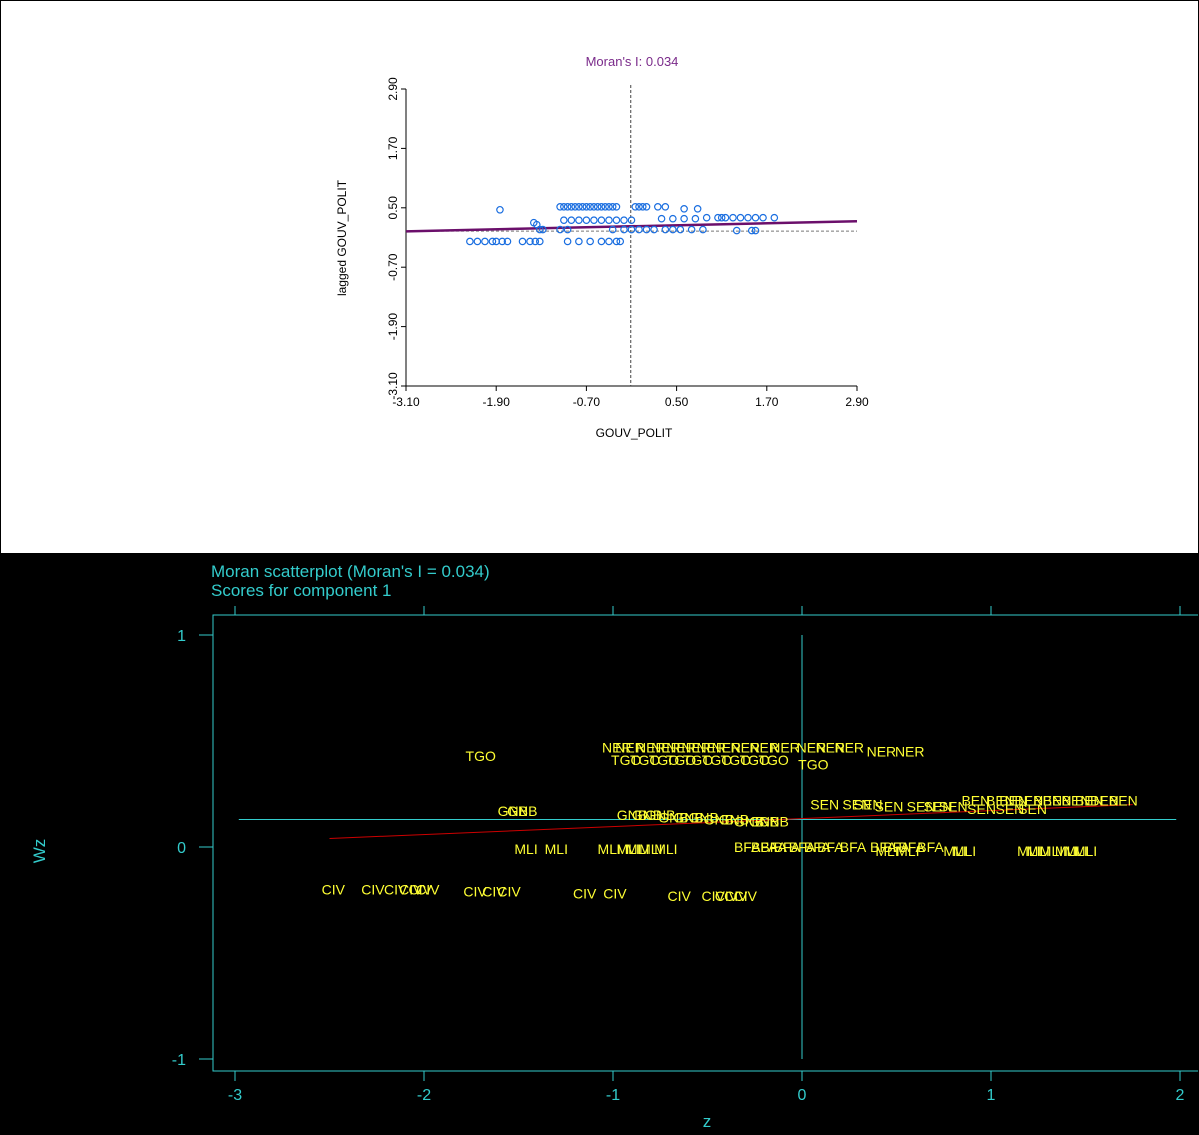  What do you see at coordinates (613, 1095) in the screenshot?
I see `x-tick-label: -1` at bounding box center [613, 1095].